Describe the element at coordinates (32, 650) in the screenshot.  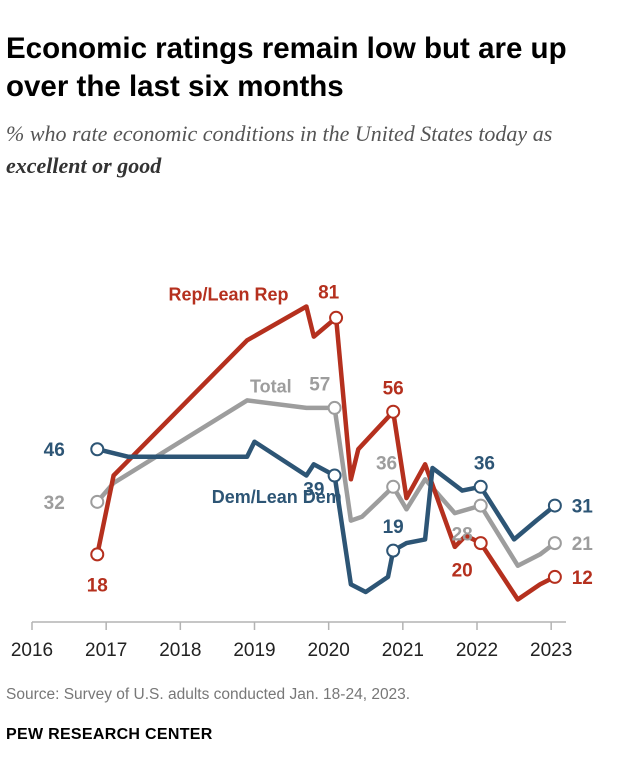
I see `x-tick-label: 2016` at that location.